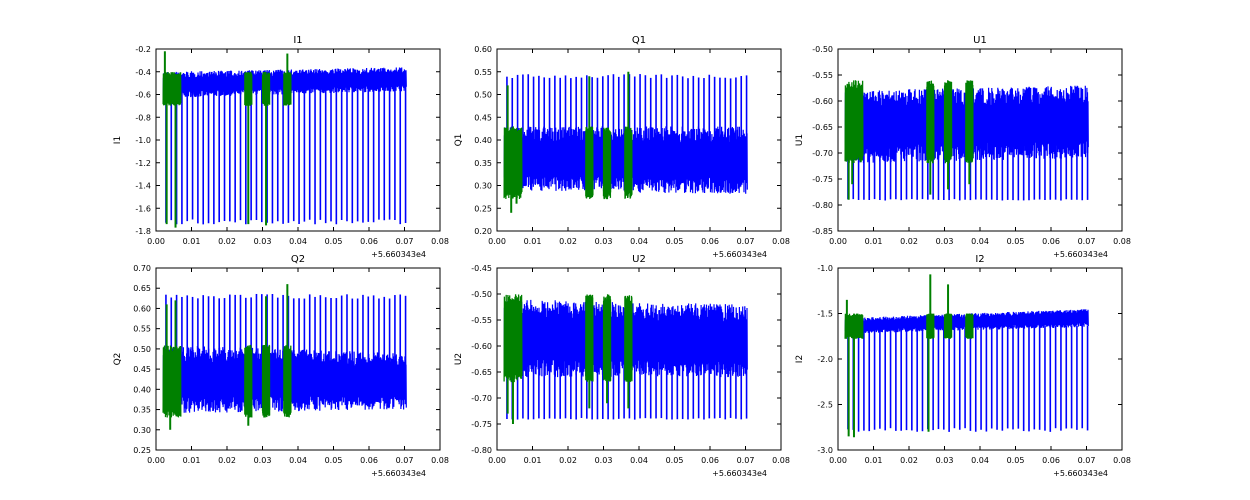 The image size is (1250, 500). What do you see at coordinates (481, 268) in the screenshot?
I see `y-tick-label: -0.45` at bounding box center [481, 268].